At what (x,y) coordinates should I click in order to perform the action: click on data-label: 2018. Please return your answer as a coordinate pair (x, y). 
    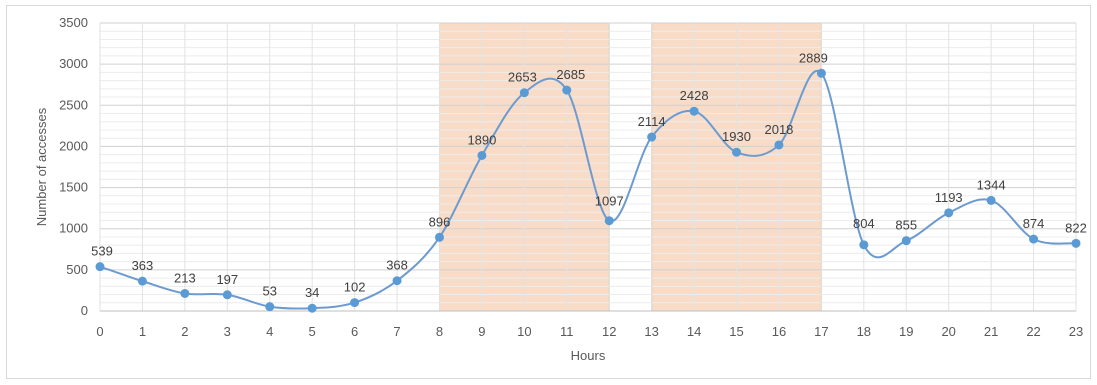
    Looking at the image, I should click on (778, 129).